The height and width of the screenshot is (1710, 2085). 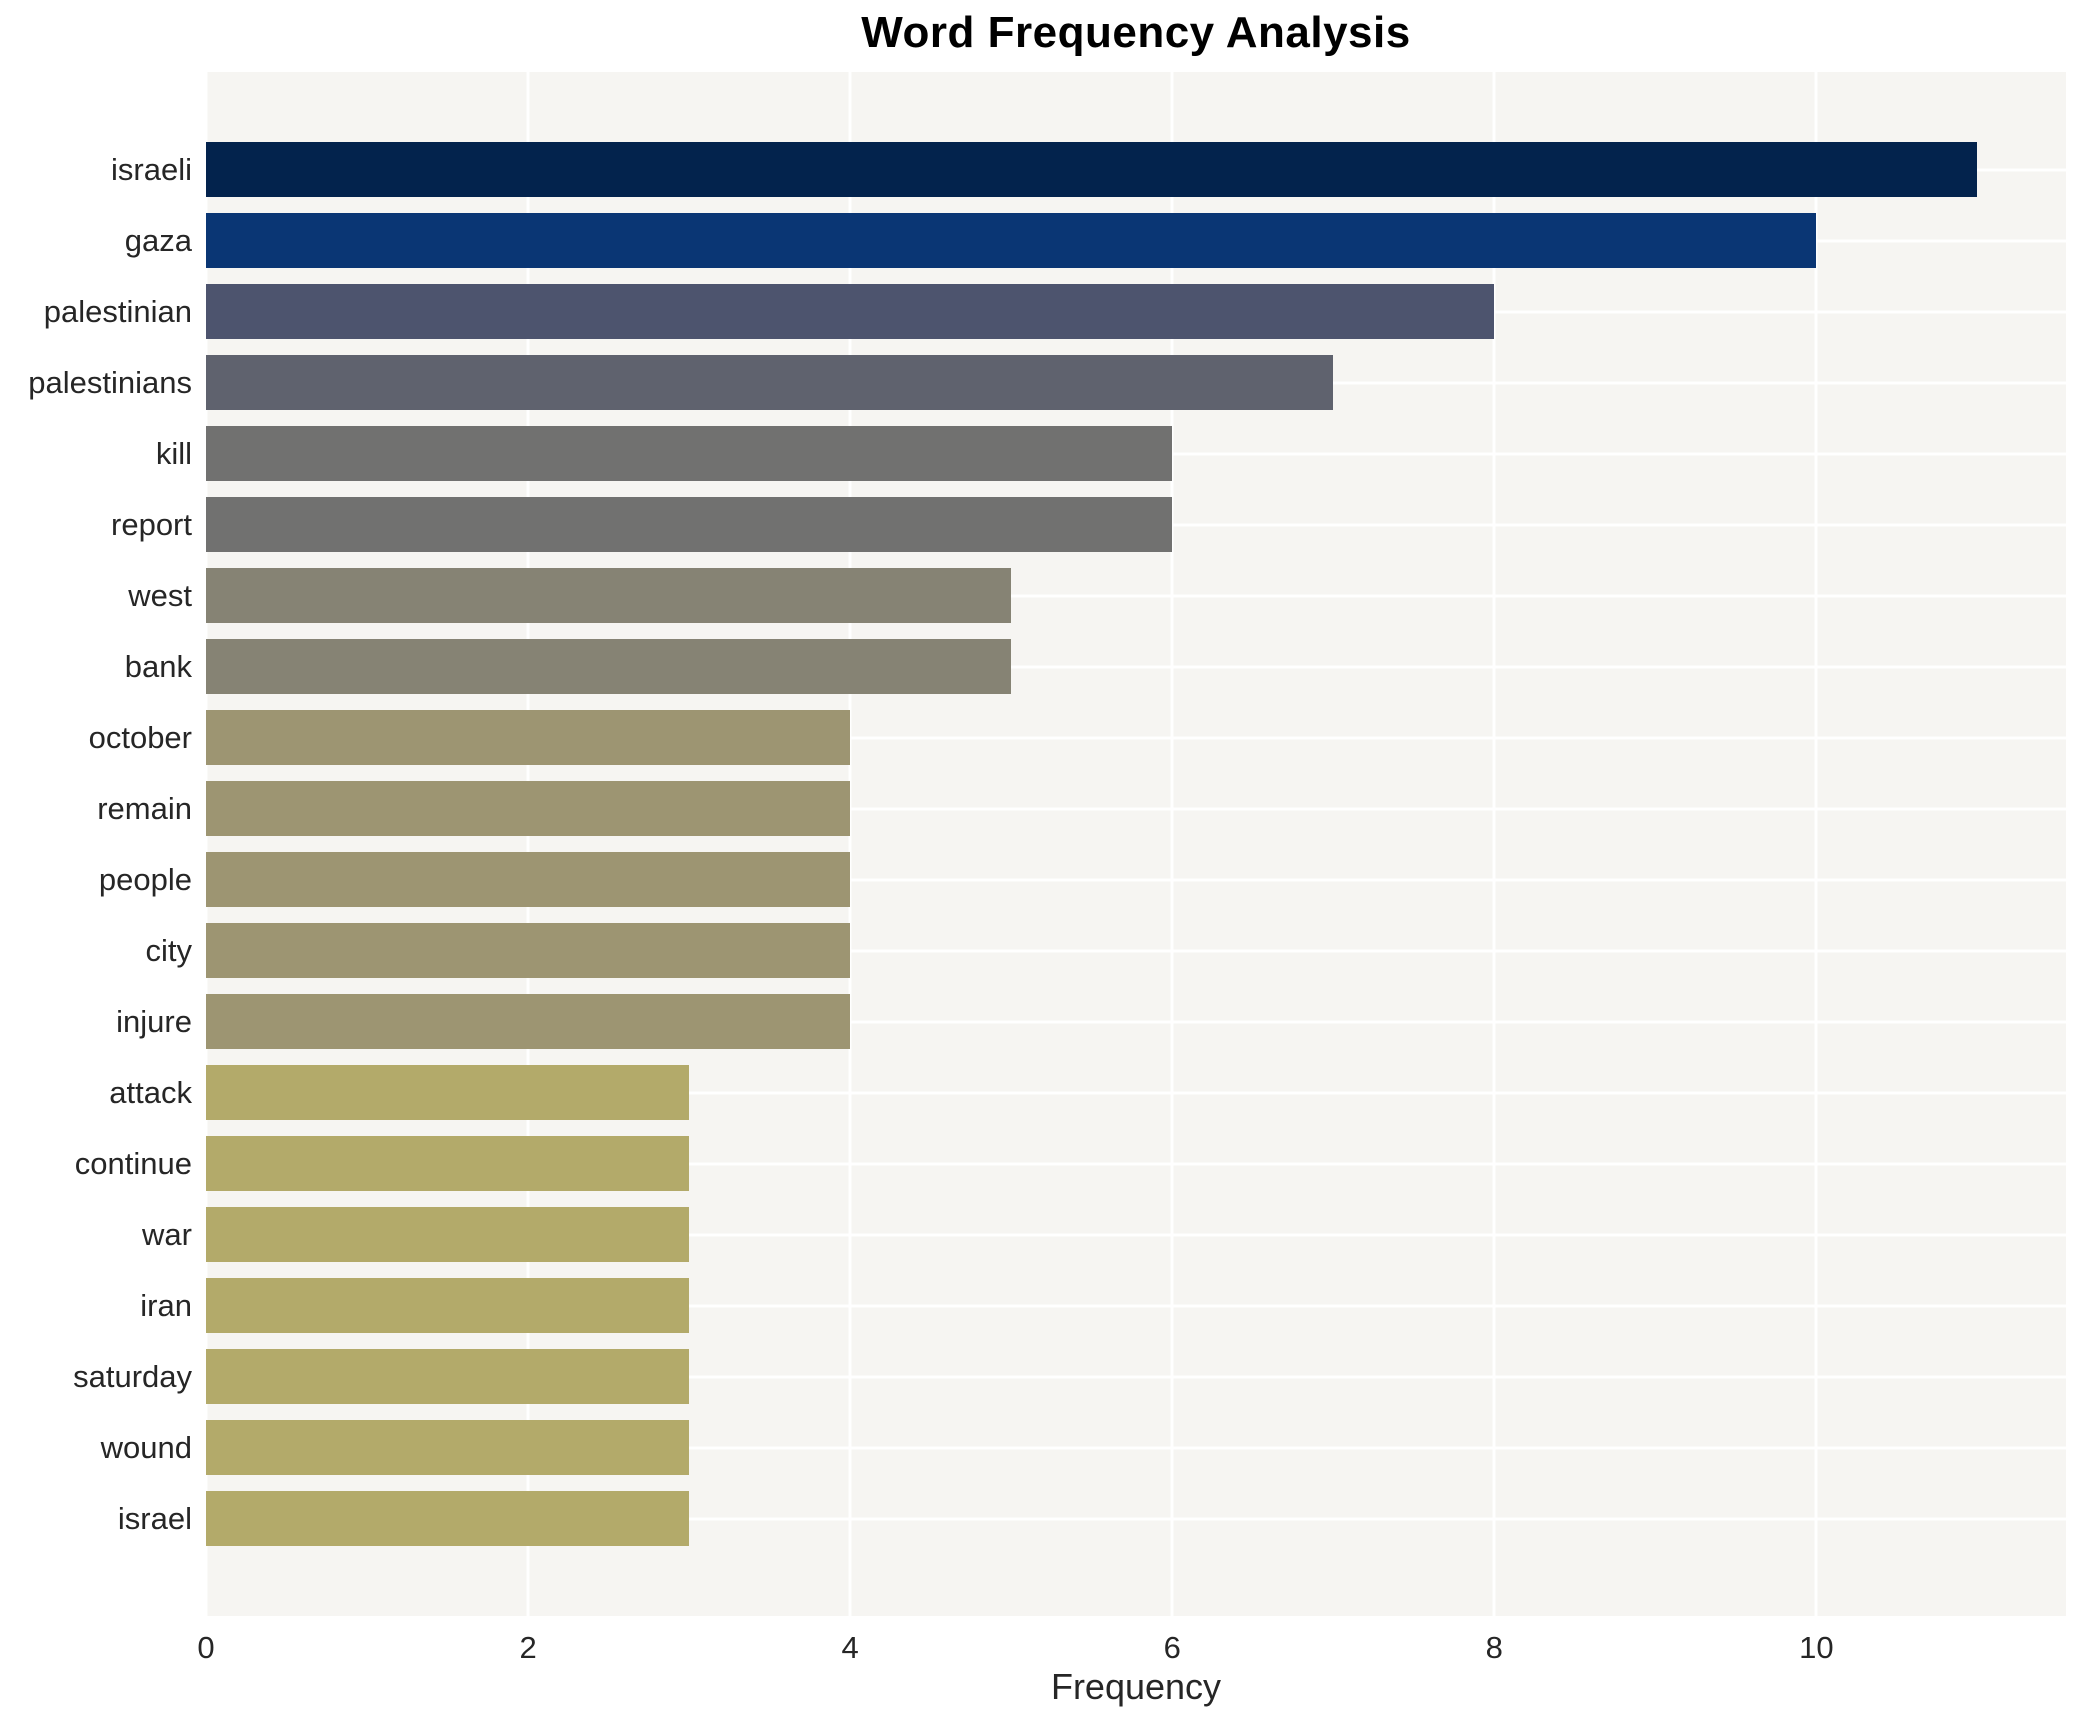 I want to click on category-label: october, so click(x=140, y=737).